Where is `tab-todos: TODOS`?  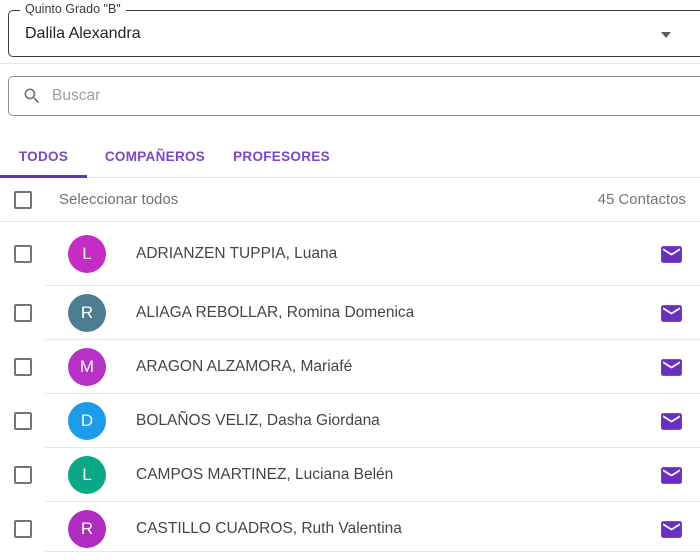
tab-todos: TODOS is located at coordinates (43, 156).